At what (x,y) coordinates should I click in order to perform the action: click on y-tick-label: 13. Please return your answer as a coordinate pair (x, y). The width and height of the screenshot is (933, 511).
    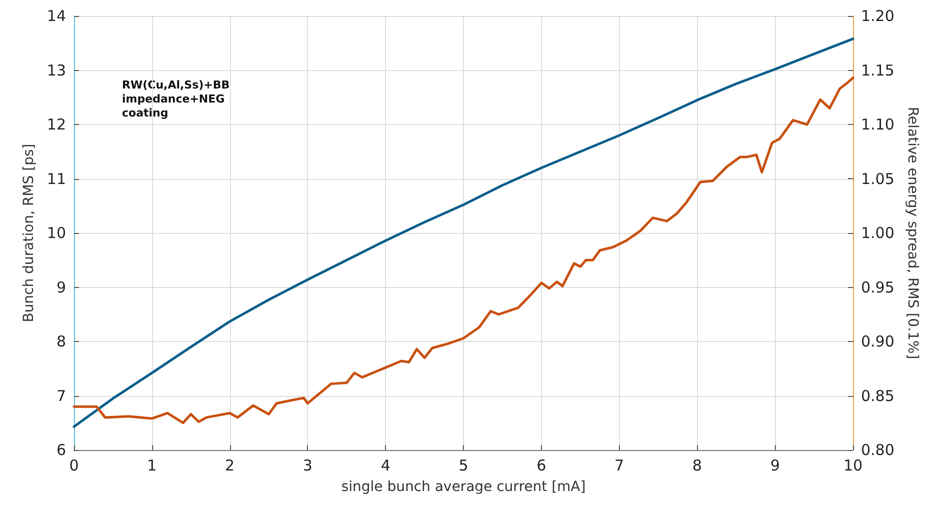
    Looking at the image, I should click on (56, 70).